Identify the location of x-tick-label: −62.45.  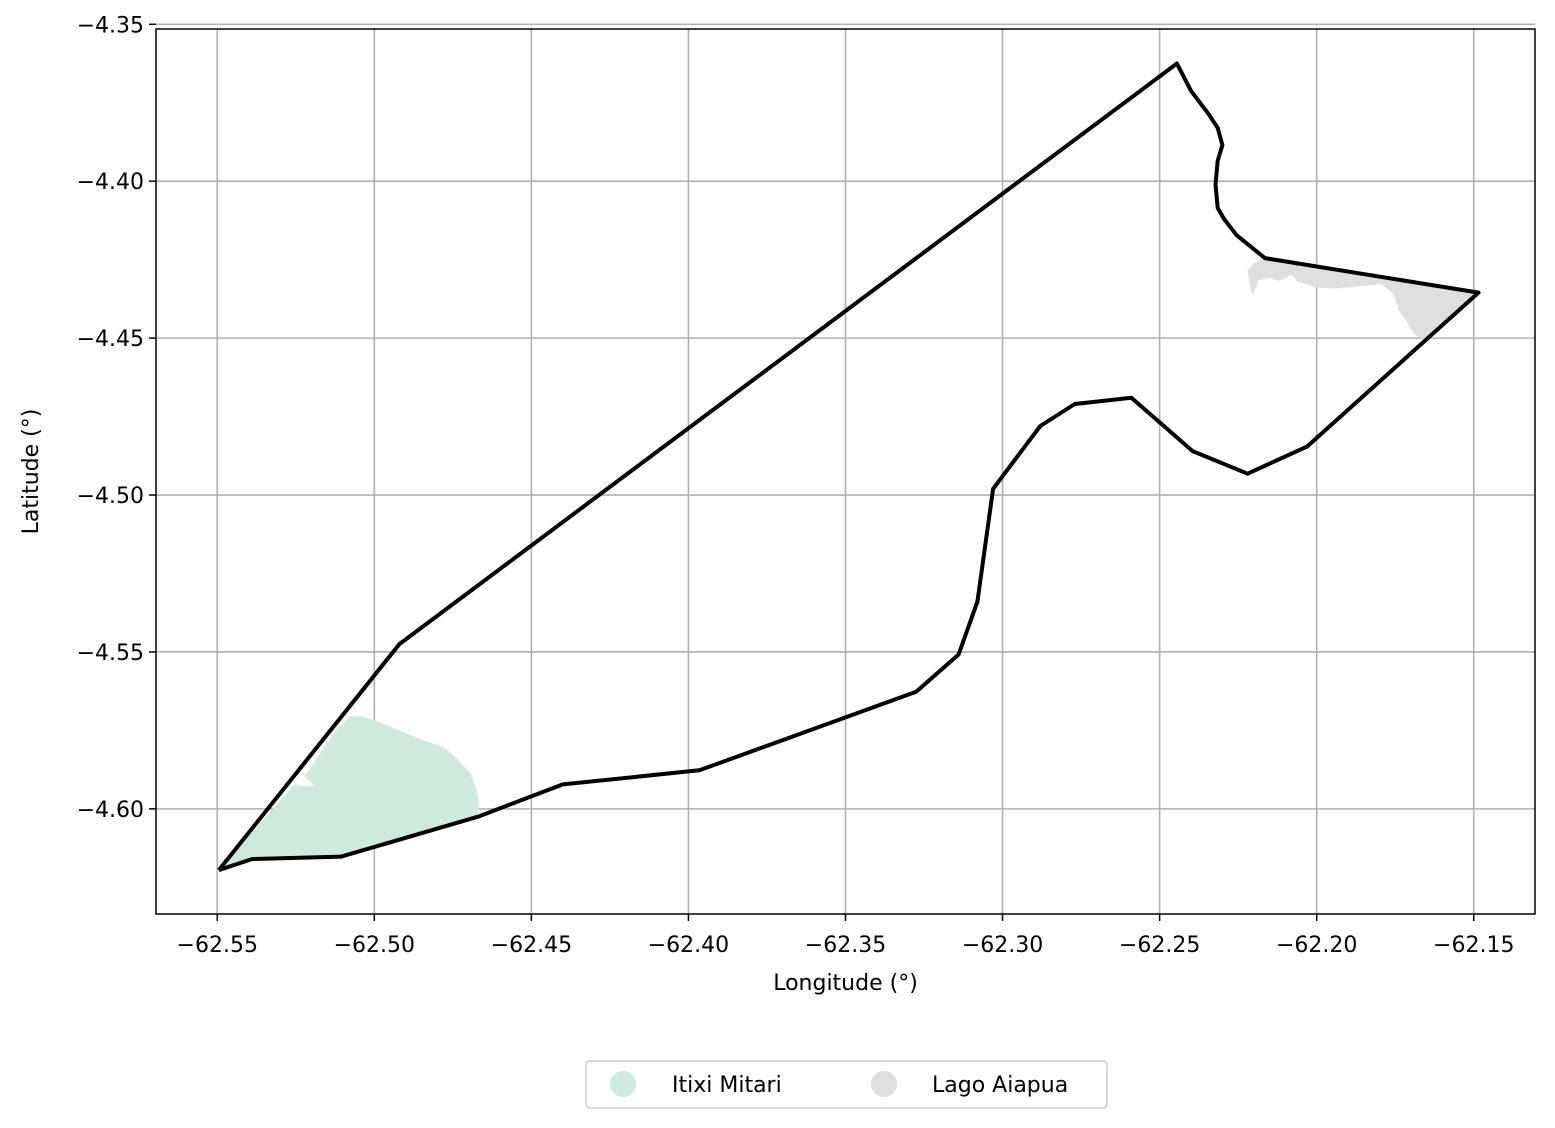
(531, 945).